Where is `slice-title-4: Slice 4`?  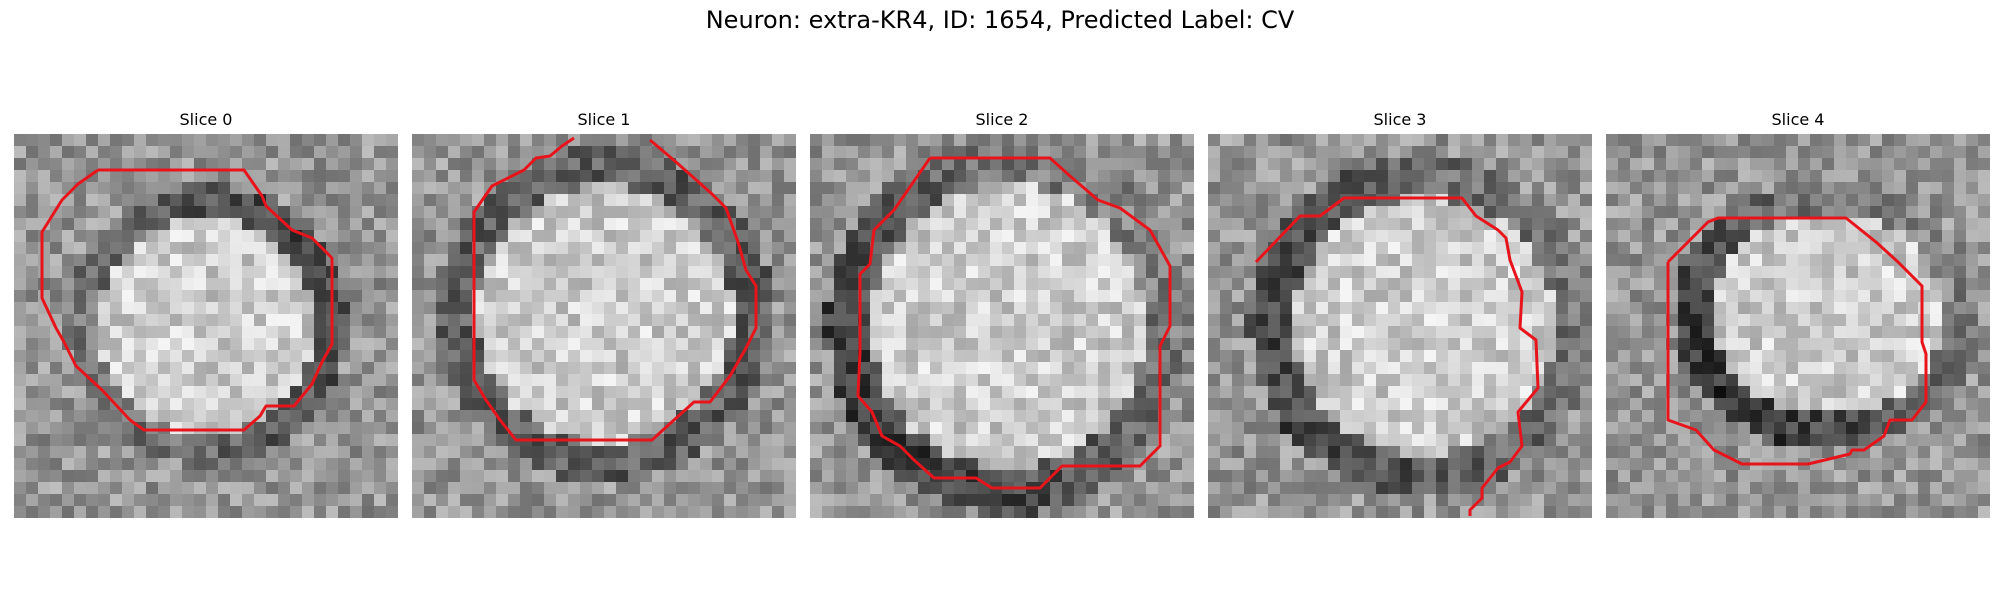 slice-title-4: Slice 4 is located at coordinates (1798, 119).